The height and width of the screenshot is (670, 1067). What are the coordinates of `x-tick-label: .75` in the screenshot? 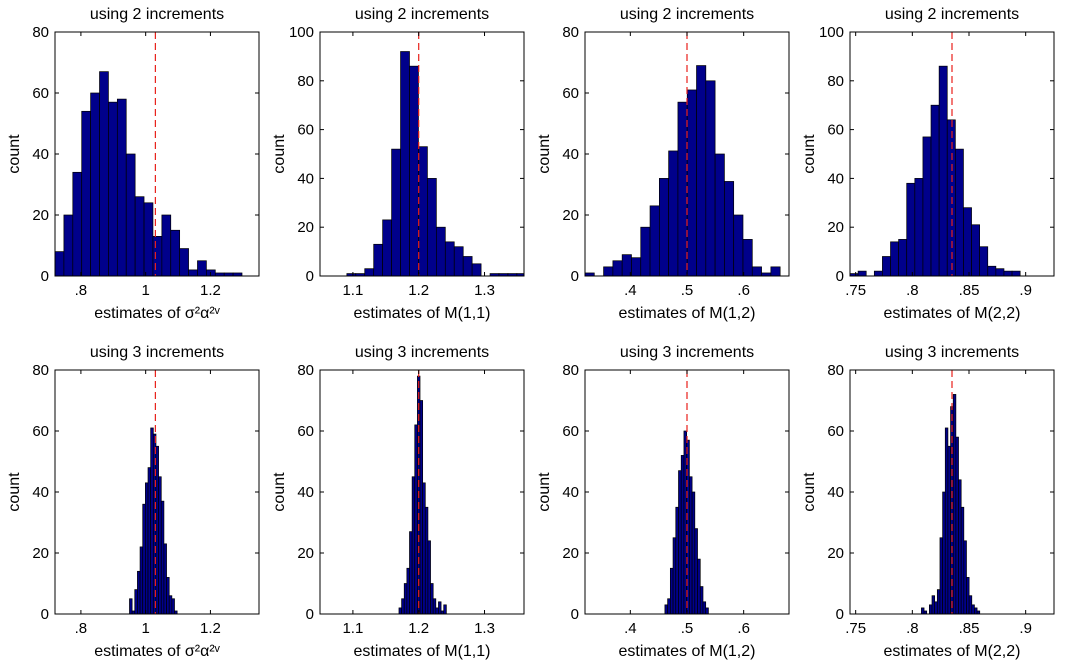 It's located at (855, 628).